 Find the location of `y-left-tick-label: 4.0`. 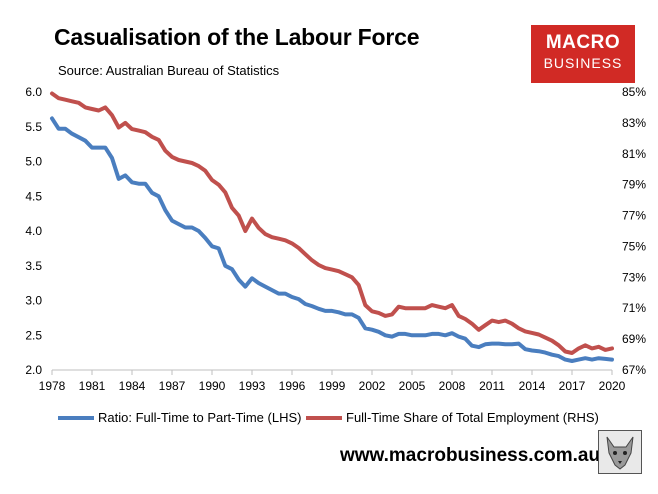

y-left-tick-label: 4.0 is located at coordinates (33, 231).